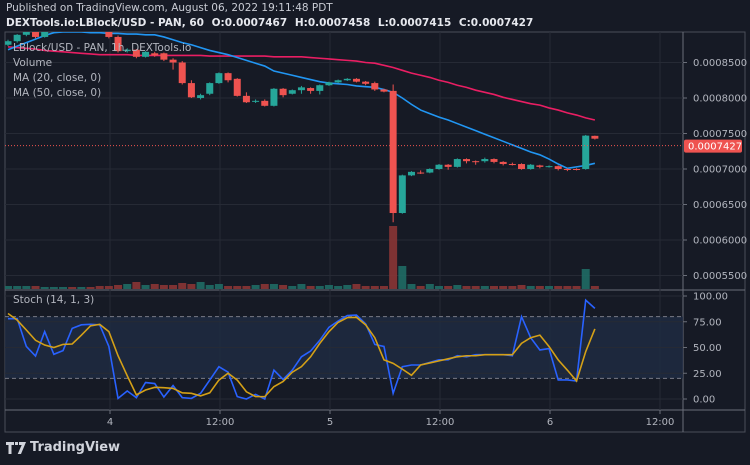 The image size is (750, 465). Describe the element at coordinates (54, 300) in the screenshot. I see `legend-stoch: Stoch (14, 1, 3)` at that location.